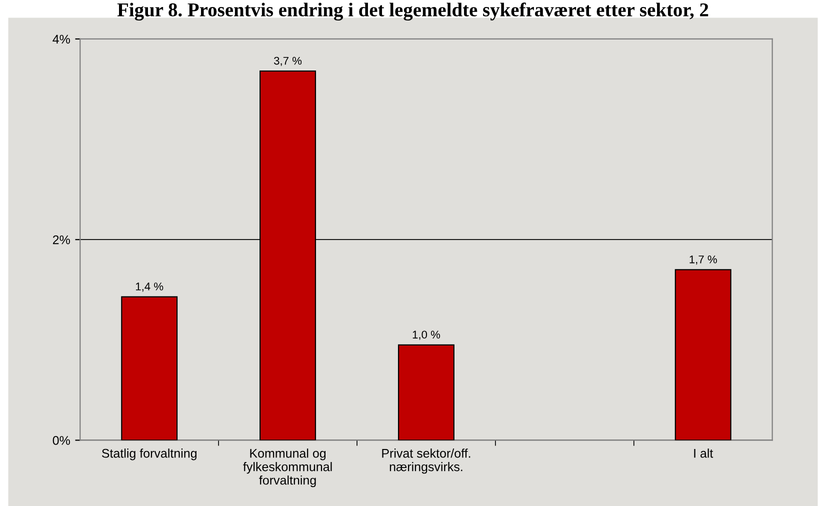 This screenshot has height=506, width=826. Describe the element at coordinates (704, 453) in the screenshot. I see `x-tick-label: I alt` at that location.